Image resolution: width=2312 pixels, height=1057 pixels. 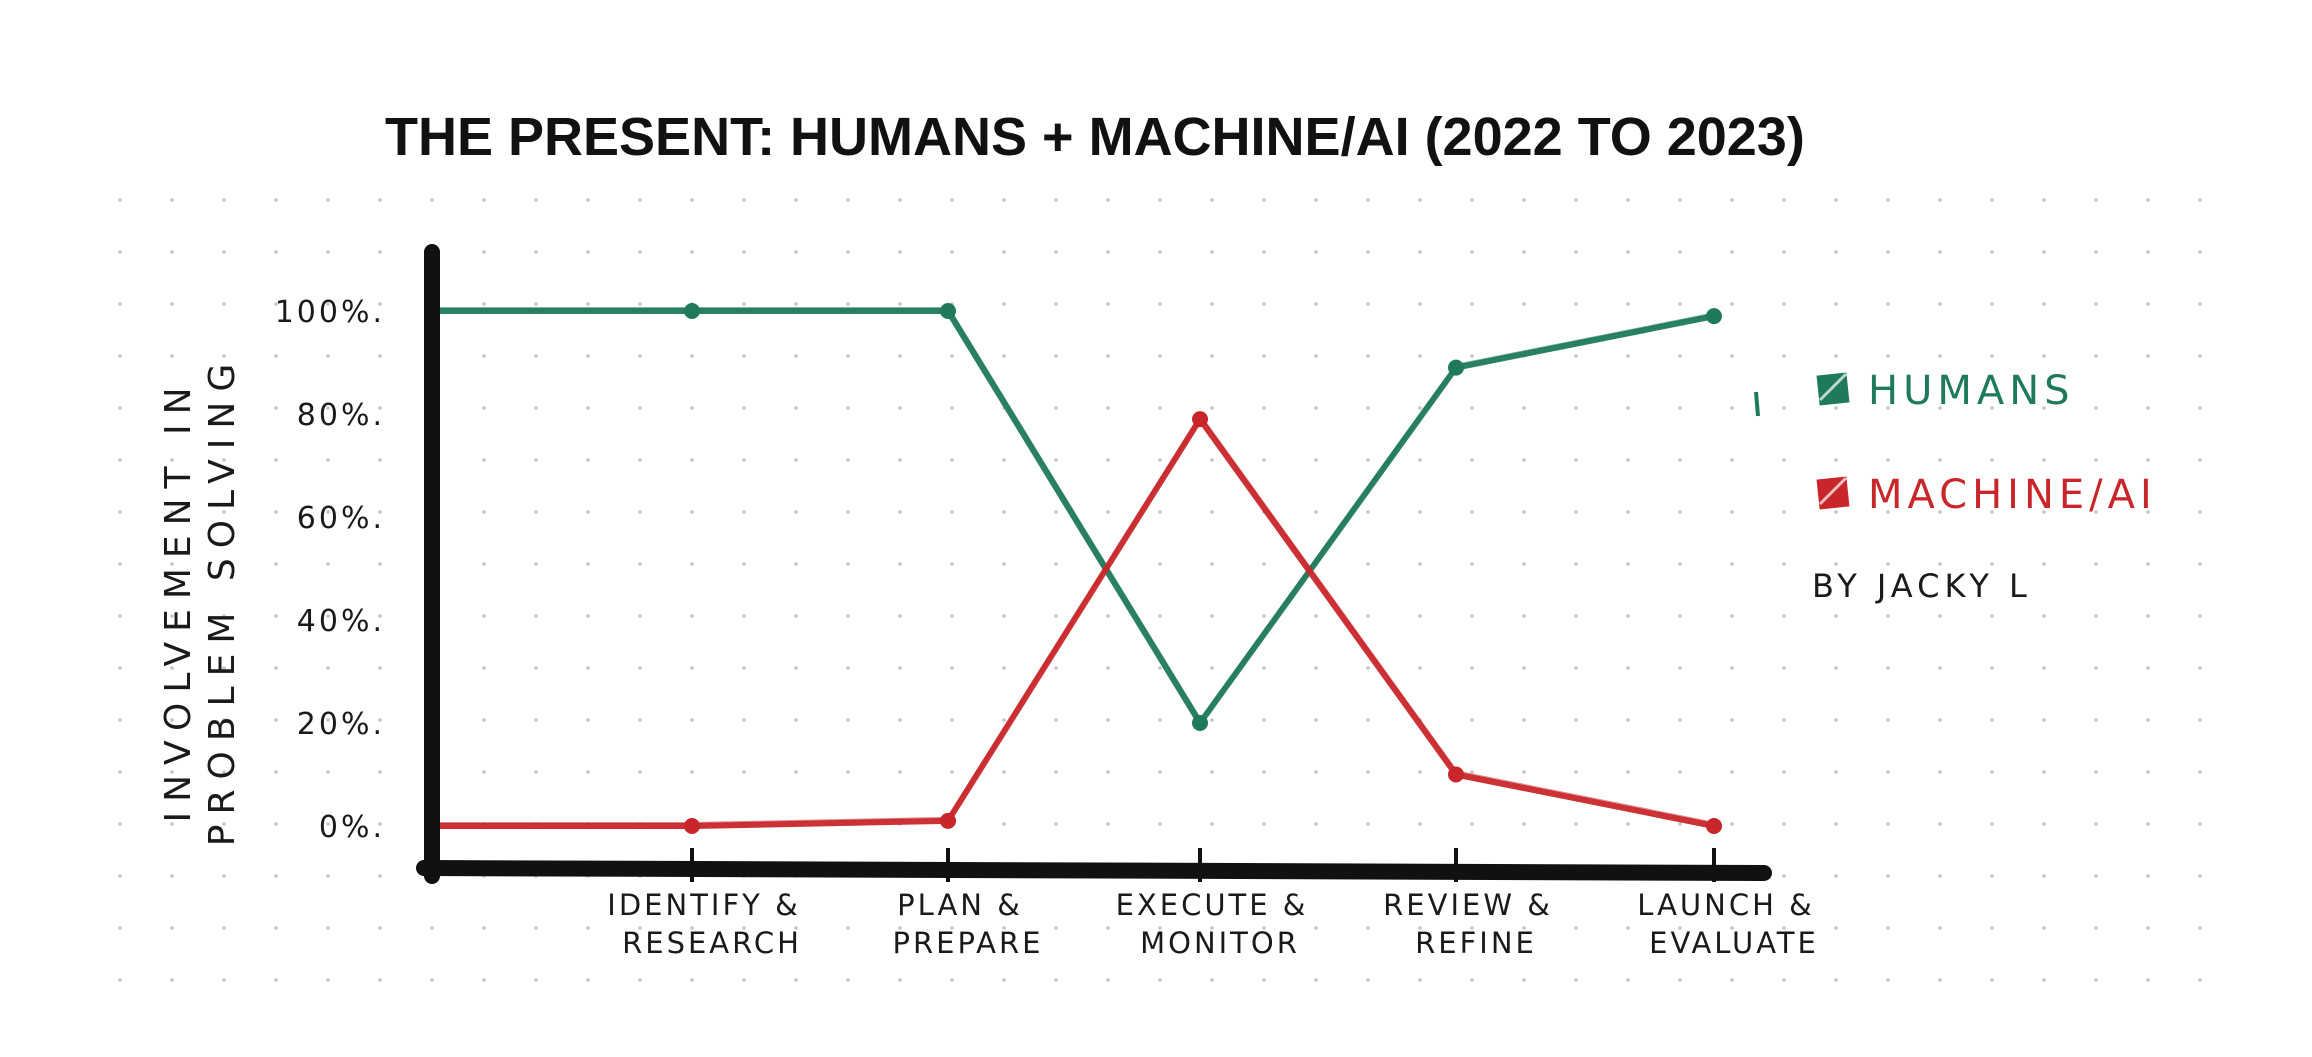 What do you see at coordinates (1922, 586) in the screenshot?
I see `credit-text: BY JACKY L` at bounding box center [1922, 586].